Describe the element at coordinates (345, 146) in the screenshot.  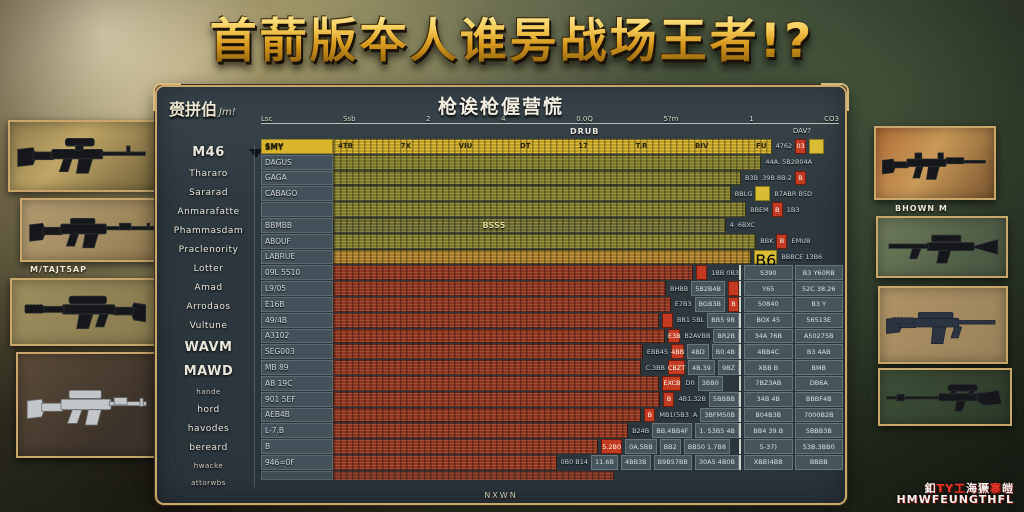
I see `bar-segment-text: 4TB` at that location.